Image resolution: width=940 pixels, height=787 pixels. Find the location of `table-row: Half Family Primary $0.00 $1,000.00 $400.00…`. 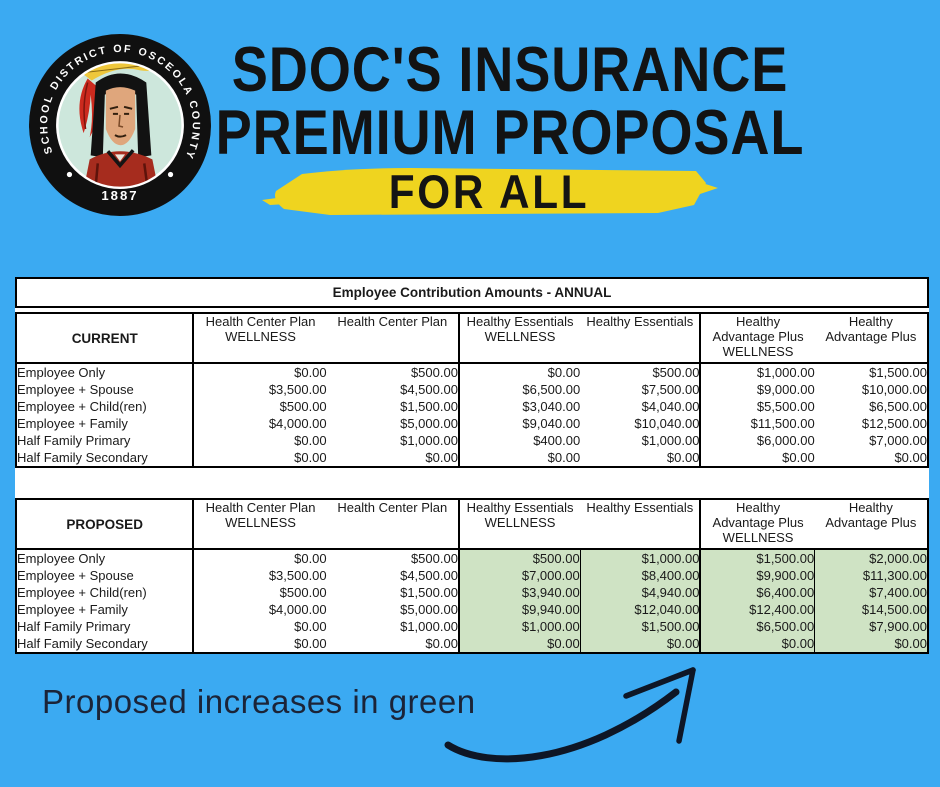

table-row: Half Family Primary $0.00 $1,000.00 $400.00… is located at coordinates (472, 440).